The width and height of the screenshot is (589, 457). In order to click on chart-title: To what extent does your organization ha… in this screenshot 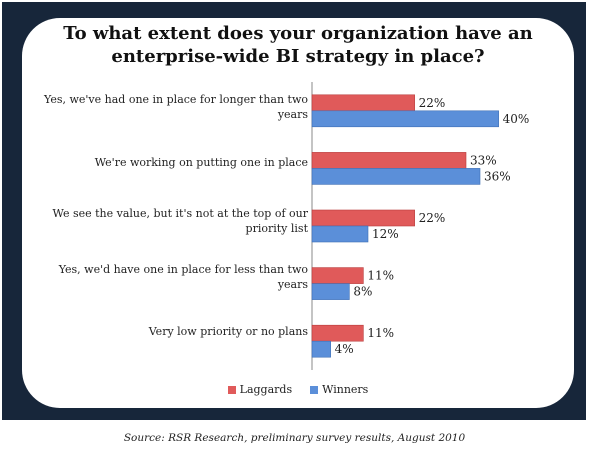, I will do `click(298, 45)`.